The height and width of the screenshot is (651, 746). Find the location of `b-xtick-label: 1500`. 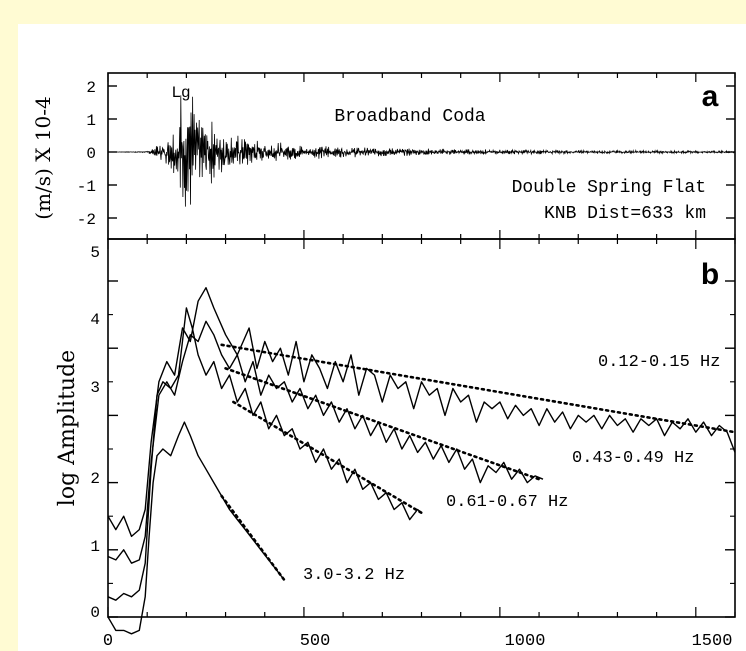

b-xtick-label: 1500 is located at coordinates (712, 641).